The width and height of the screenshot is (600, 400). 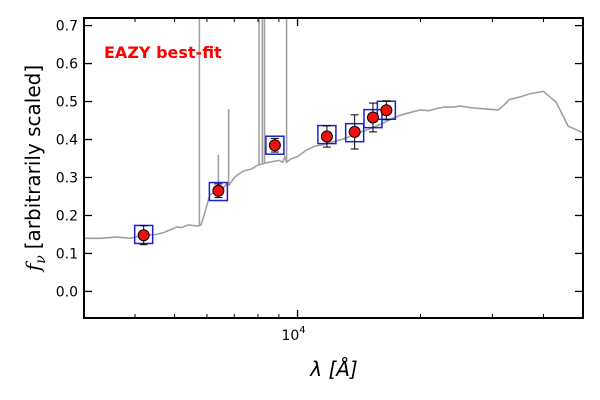 I want to click on y-tick-label: 0.7, so click(x=67, y=27).